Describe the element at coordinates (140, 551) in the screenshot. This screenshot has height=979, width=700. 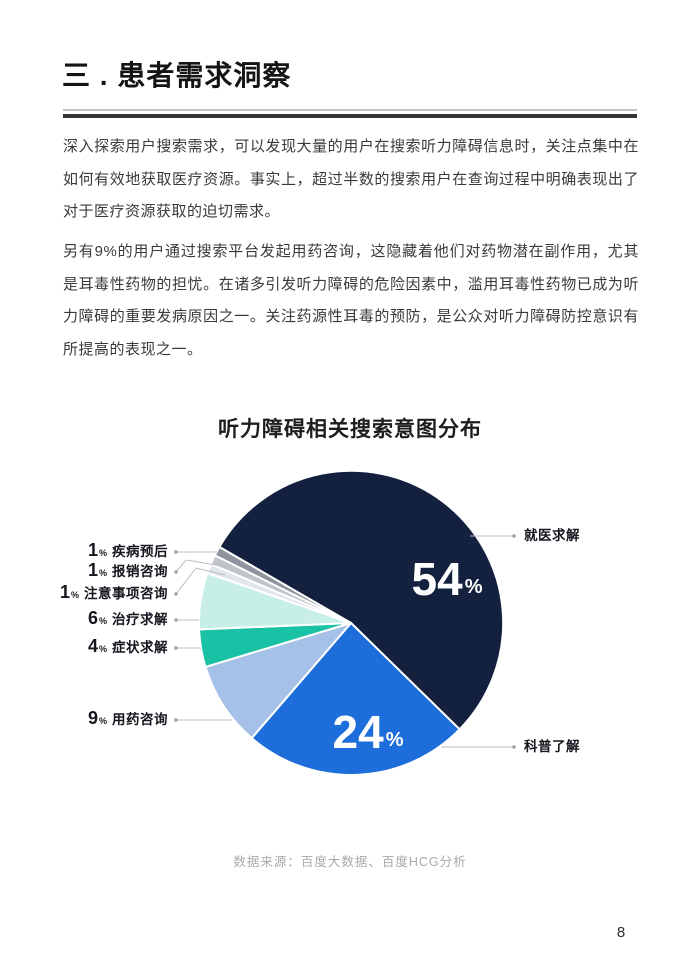
I see `pie-label-name: 疾病预后` at that location.